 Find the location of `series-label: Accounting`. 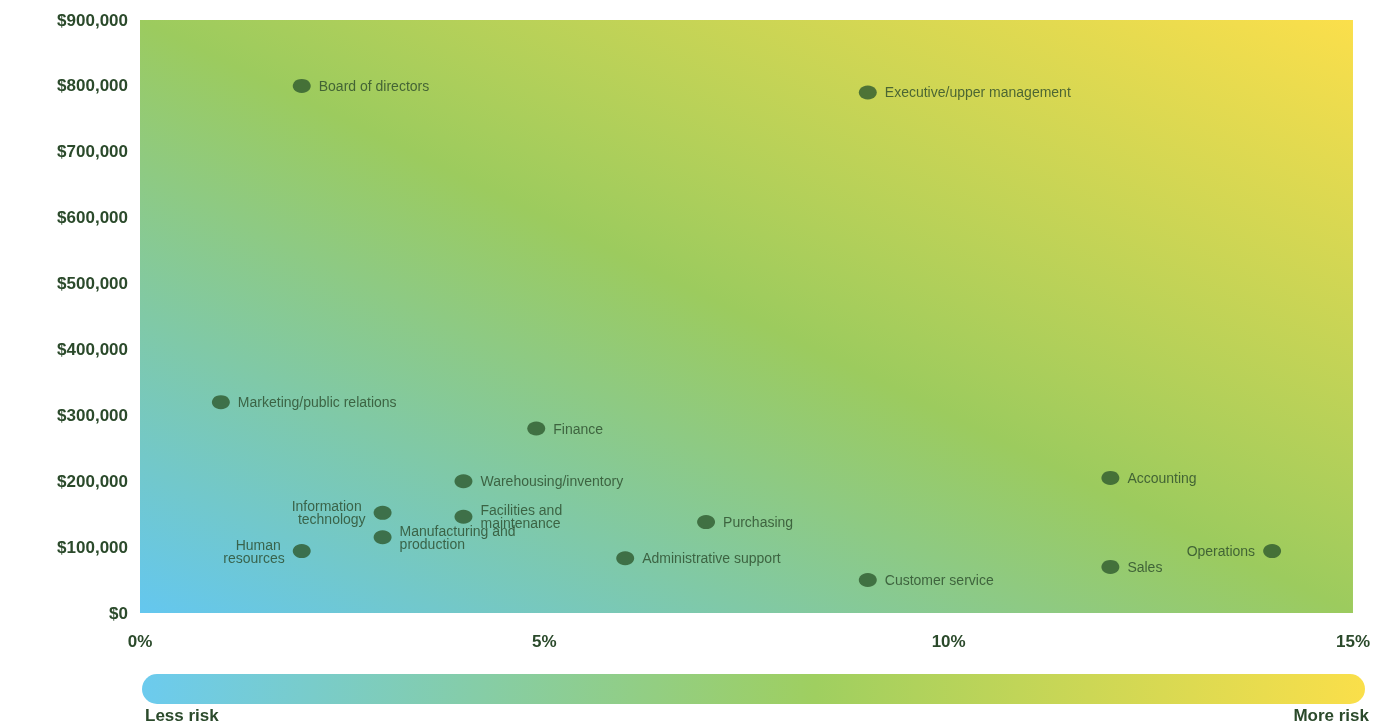

series-label: Accounting is located at coordinates (1162, 477).